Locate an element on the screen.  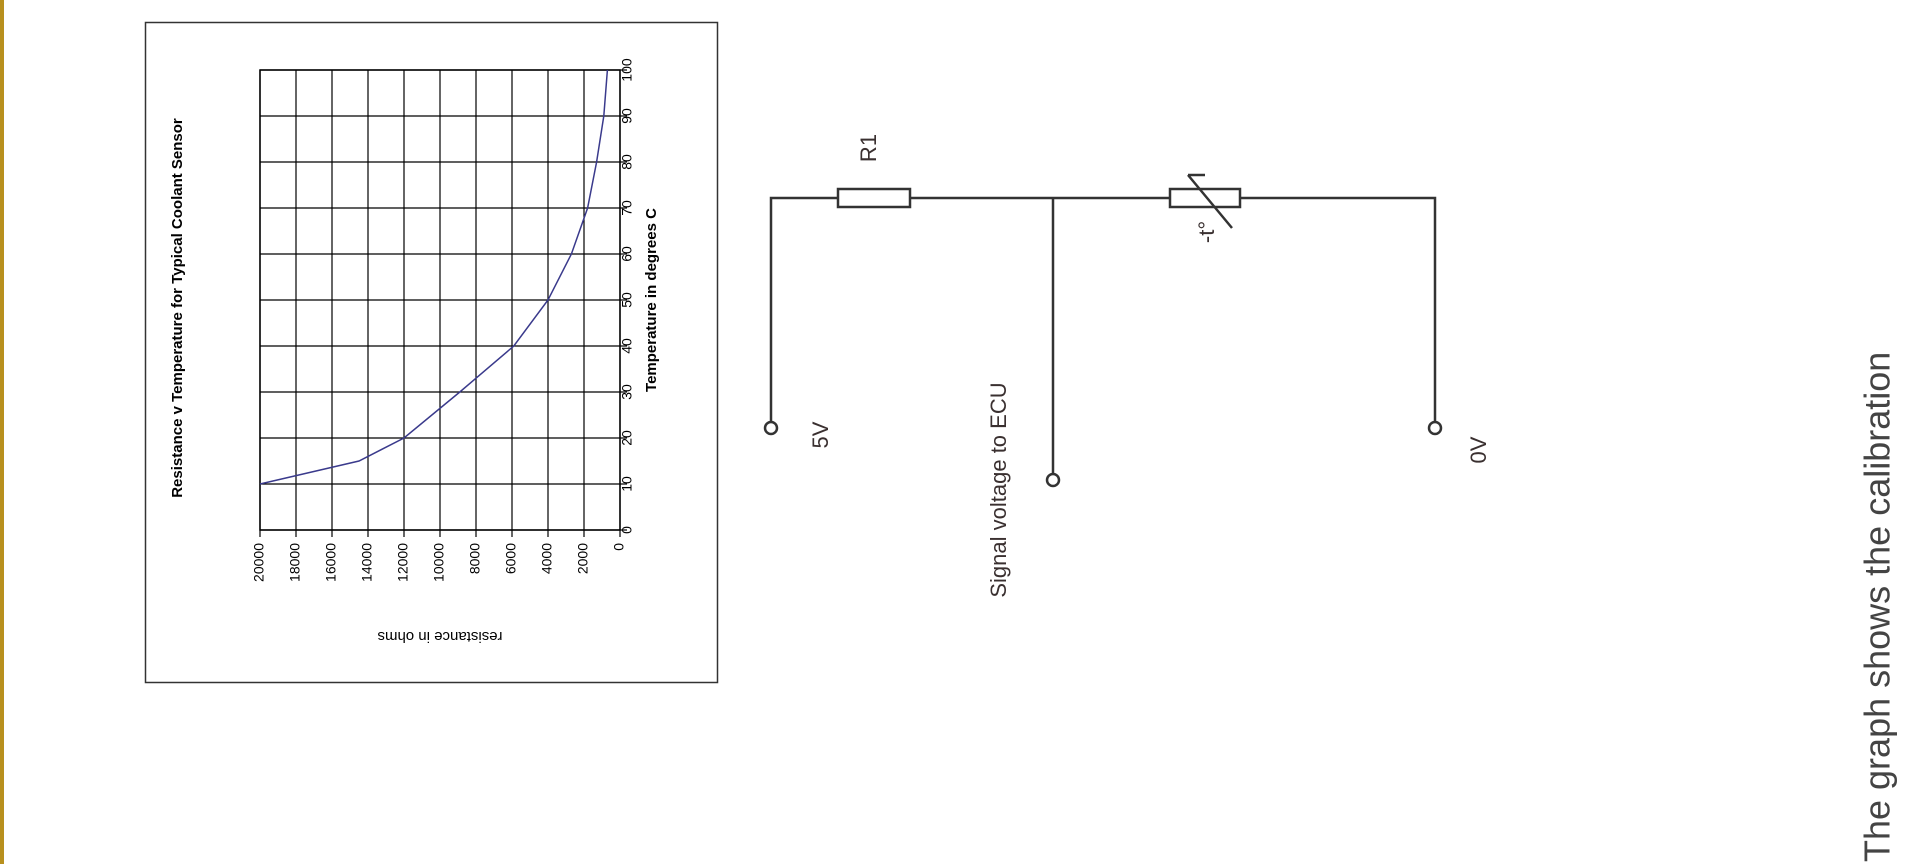
caption: The graph shows the calibration is located at coordinates (1877, 607).